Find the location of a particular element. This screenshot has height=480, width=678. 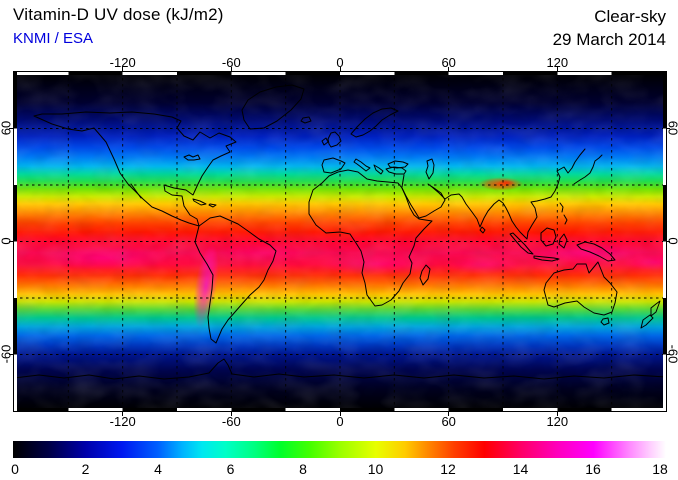

page-title: Vitamin-D UV dose (kJ/m2) is located at coordinates (118, 14).